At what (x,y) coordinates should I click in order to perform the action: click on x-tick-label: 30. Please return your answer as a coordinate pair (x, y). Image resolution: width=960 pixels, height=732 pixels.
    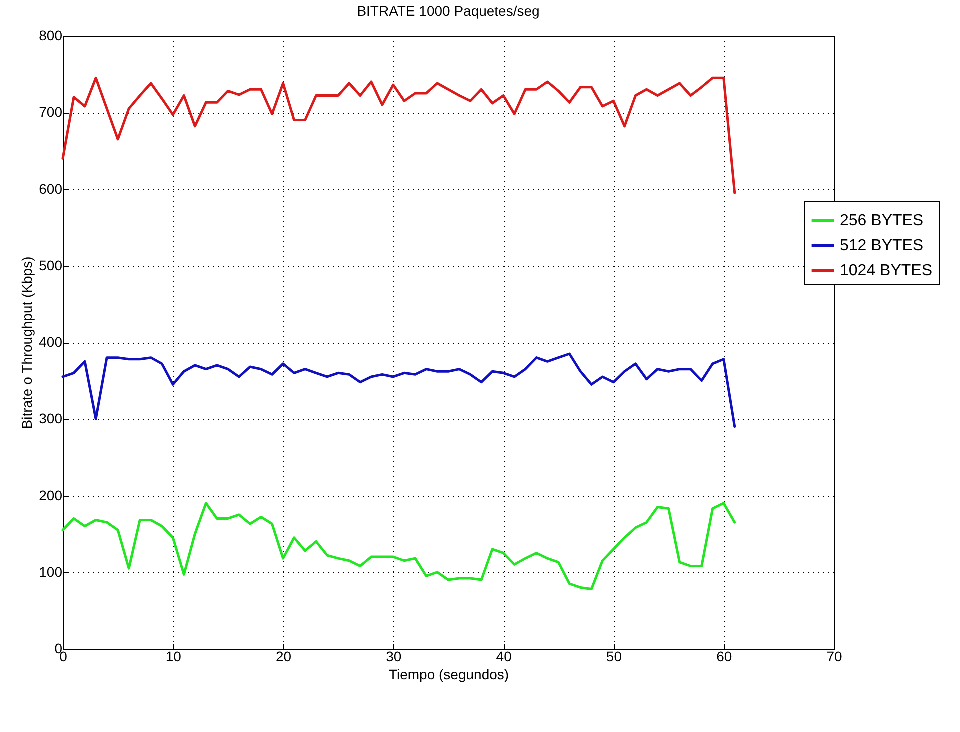
    Looking at the image, I should click on (394, 656).